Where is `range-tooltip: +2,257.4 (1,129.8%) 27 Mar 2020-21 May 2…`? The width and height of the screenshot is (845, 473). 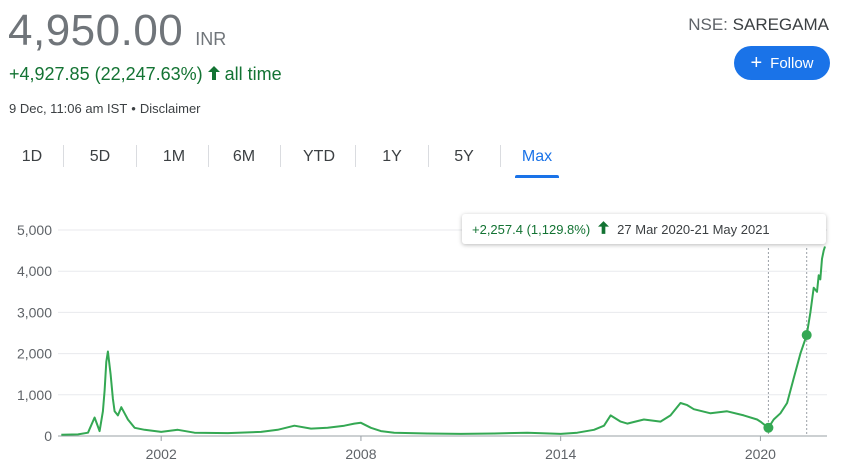
range-tooltip: +2,257.4 (1,129.8%) 27 Mar 2020-21 May 2… is located at coordinates (644, 229).